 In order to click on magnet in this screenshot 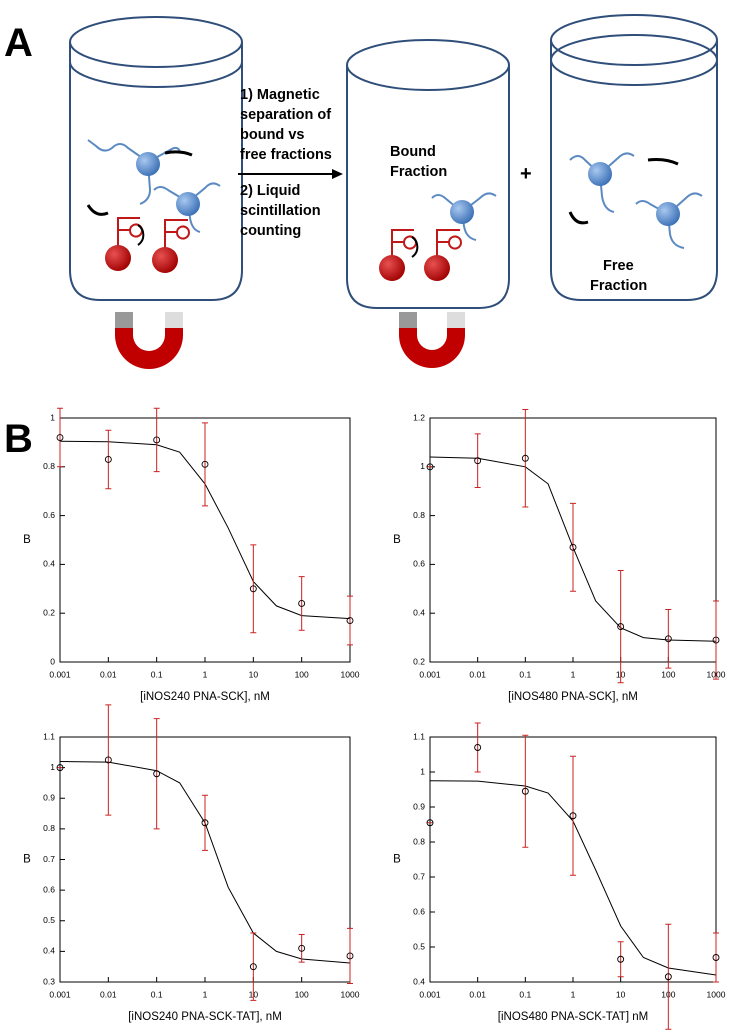, I will do `click(432, 340)`.